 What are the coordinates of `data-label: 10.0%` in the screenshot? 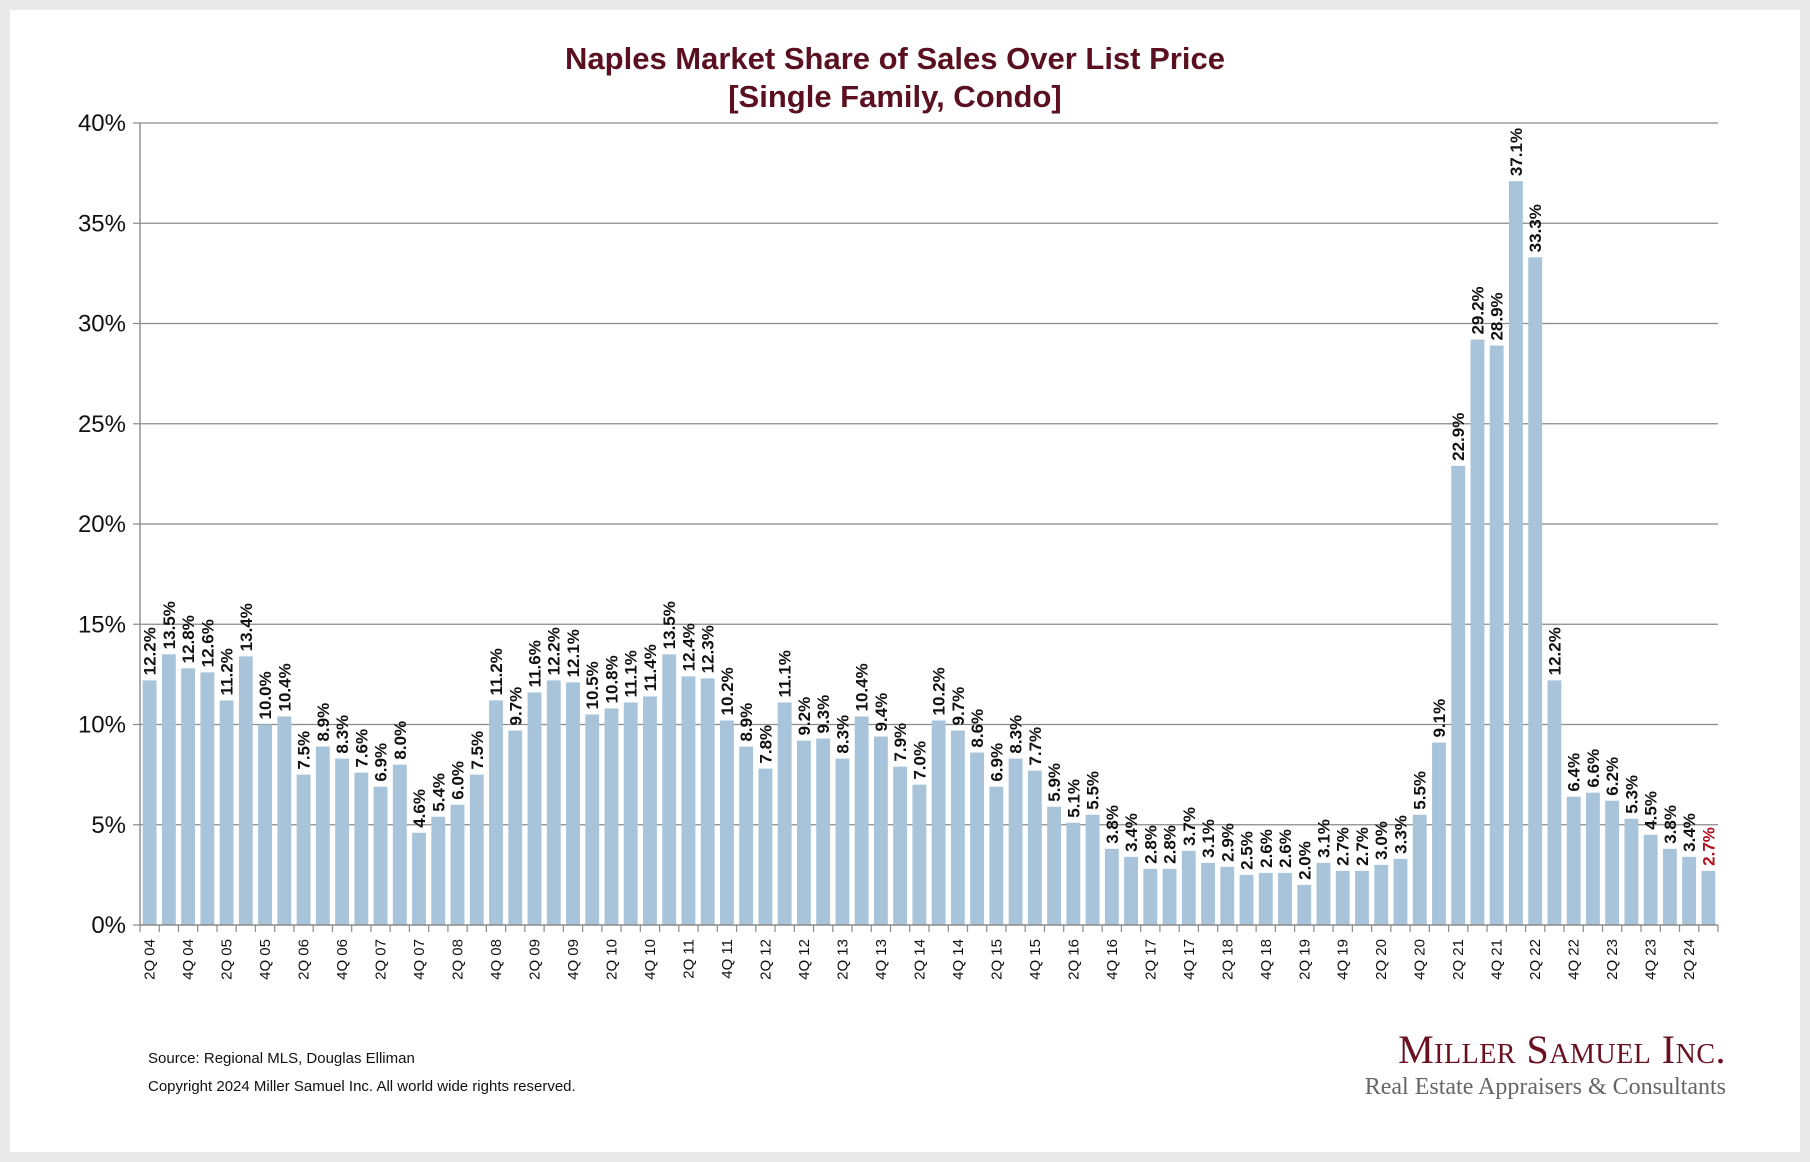 It's located at (265, 695).